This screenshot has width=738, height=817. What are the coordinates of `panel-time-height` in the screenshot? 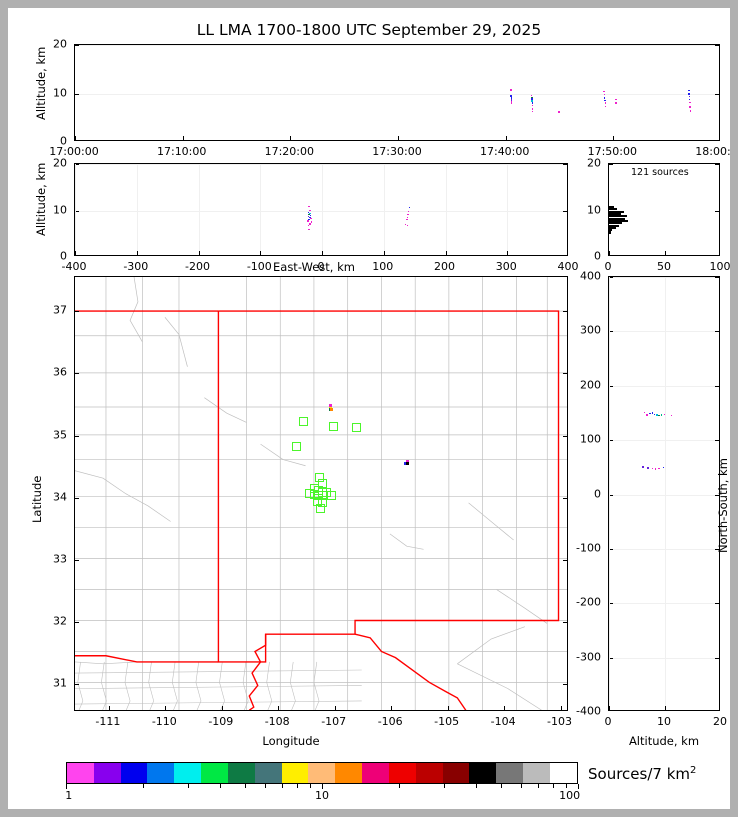 It's located at (397, 92).